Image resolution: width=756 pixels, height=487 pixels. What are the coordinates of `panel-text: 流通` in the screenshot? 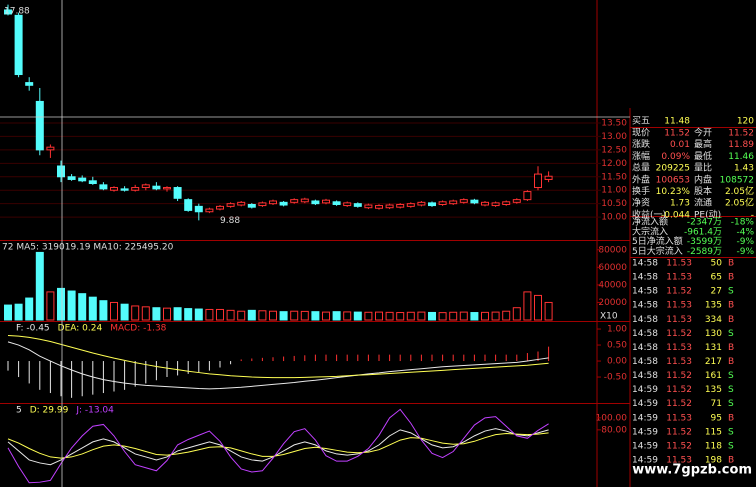 It's located at (703, 203).